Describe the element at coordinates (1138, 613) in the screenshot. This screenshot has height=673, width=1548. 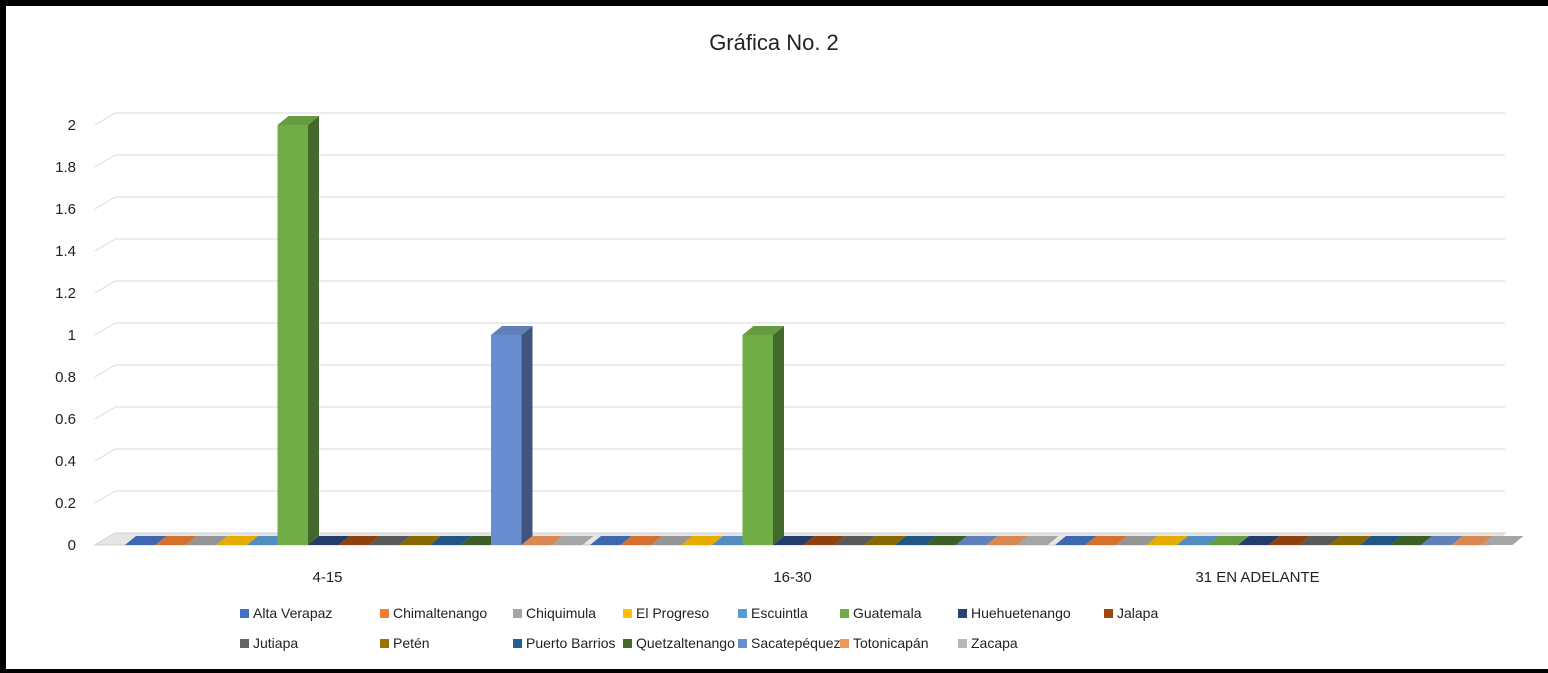
I see `legend-label: Jalapa` at that location.